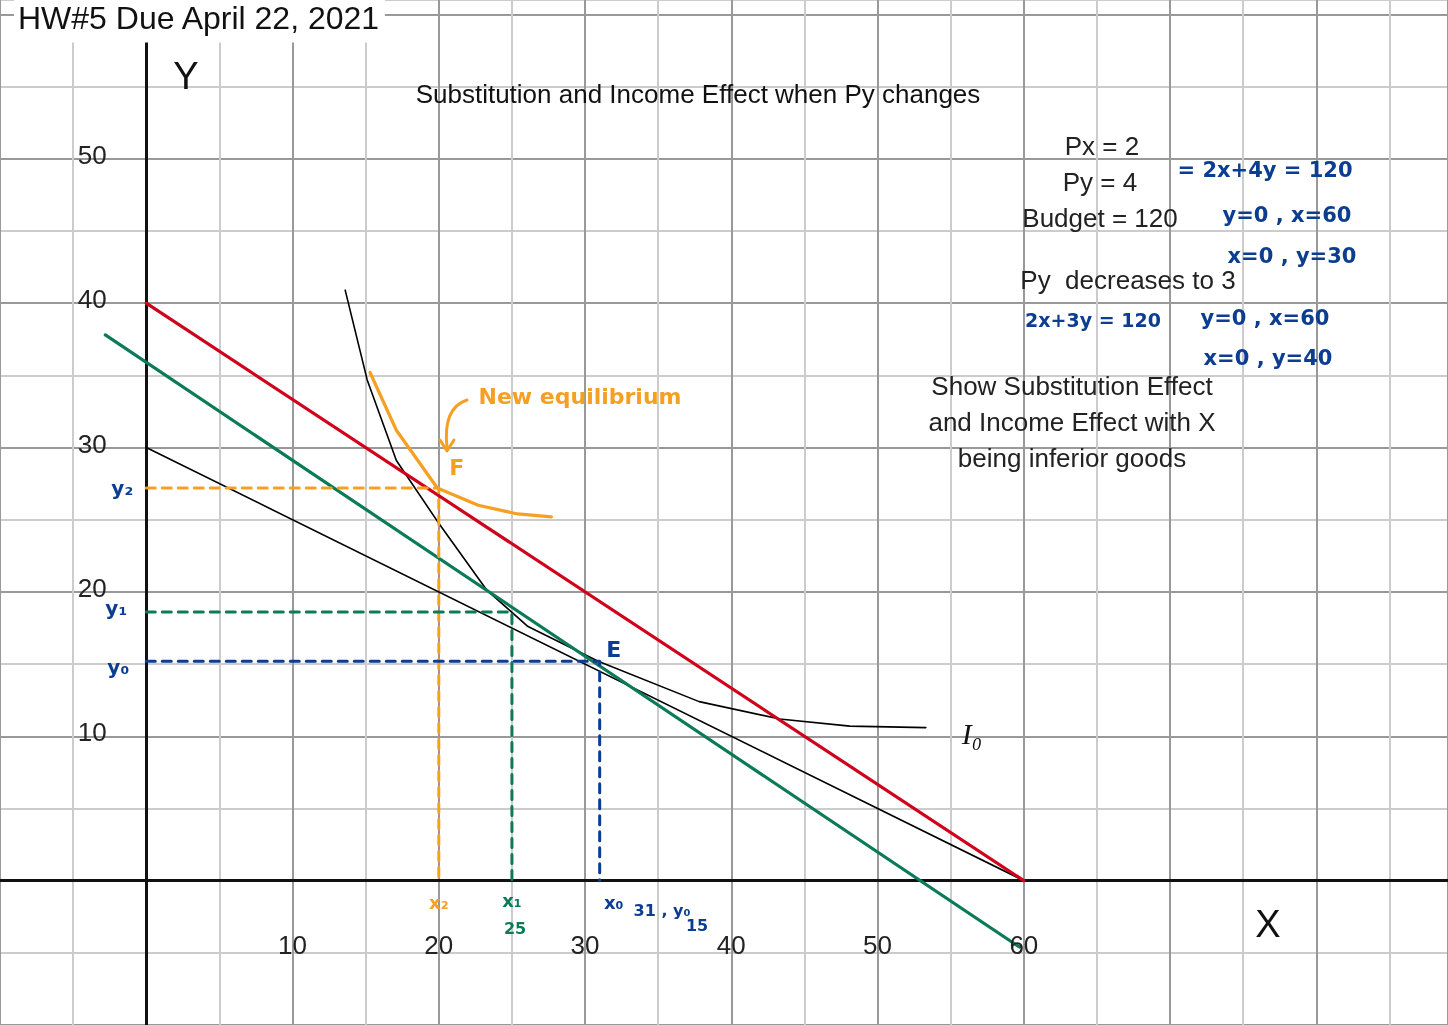 This screenshot has height=1025, width=1448. I want to click on annotation: x₀, so click(613, 903).